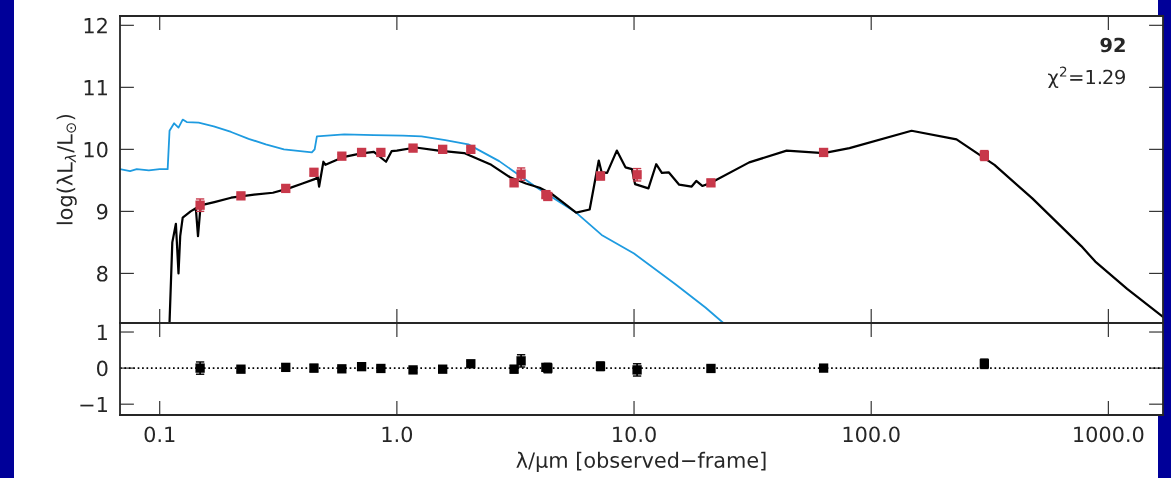  Describe the element at coordinates (93, 404) in the screenshot. I see `y-tick-label: −1` at that location.